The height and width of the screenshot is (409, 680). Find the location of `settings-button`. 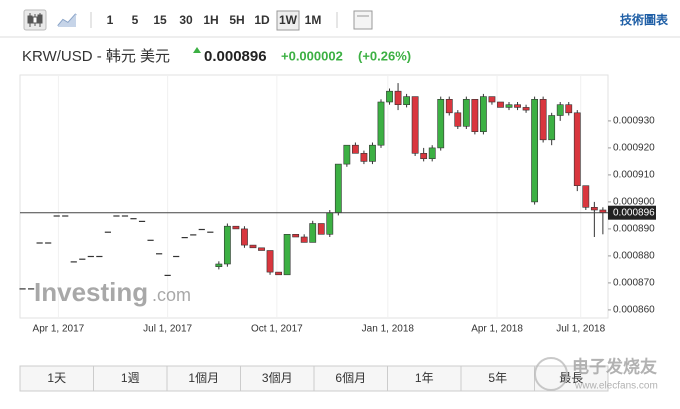

settings-button is located at coordinates (363, 20).